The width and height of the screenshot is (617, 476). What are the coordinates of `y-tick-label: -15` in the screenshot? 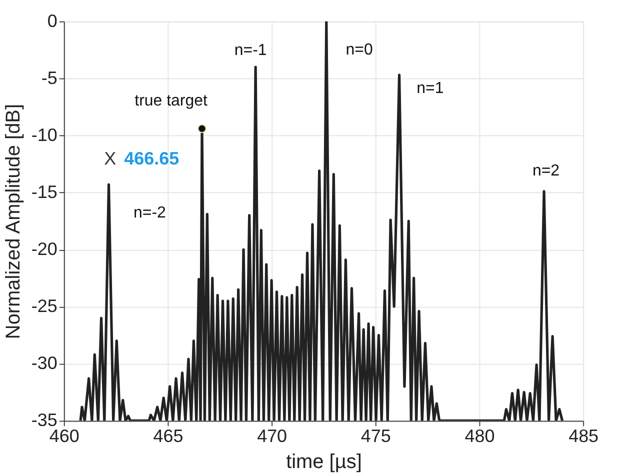 It's located at (44, 192).